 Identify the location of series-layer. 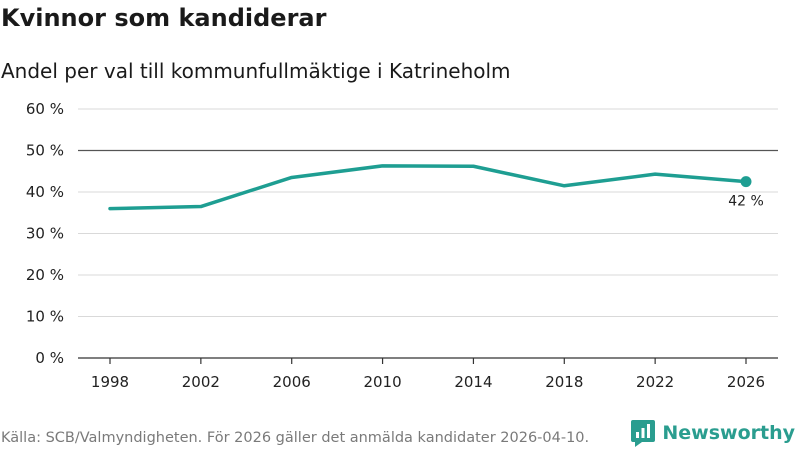
(428, 187).